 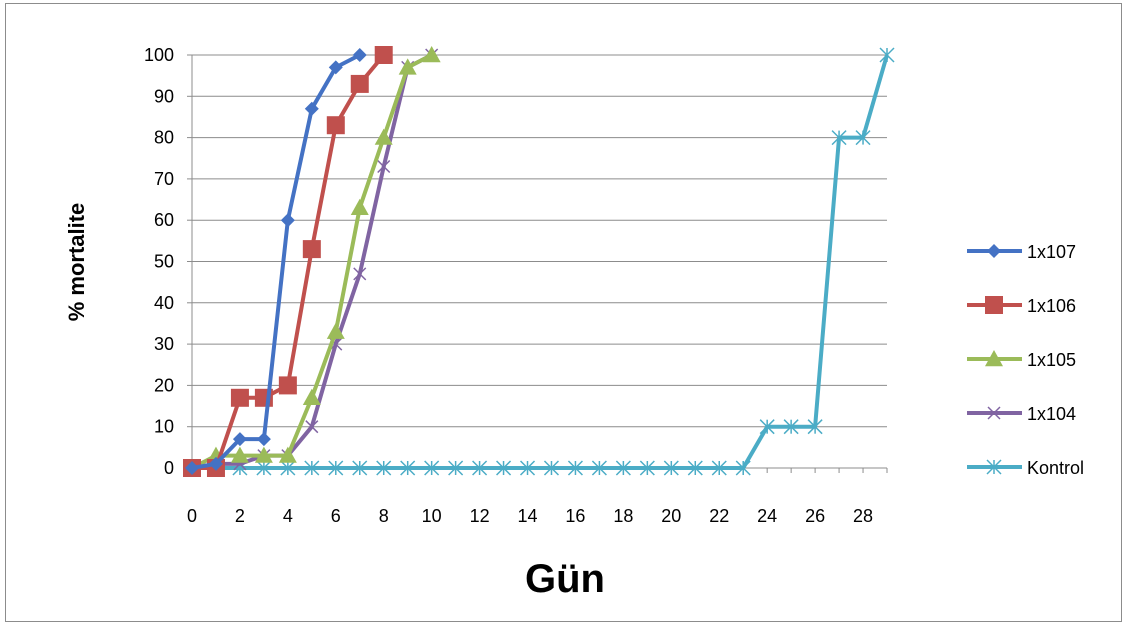 What do you see at coordinates (164, 427) in the screenshot?
I see `y-tick-label: 10` at bounding box center [164, 427].